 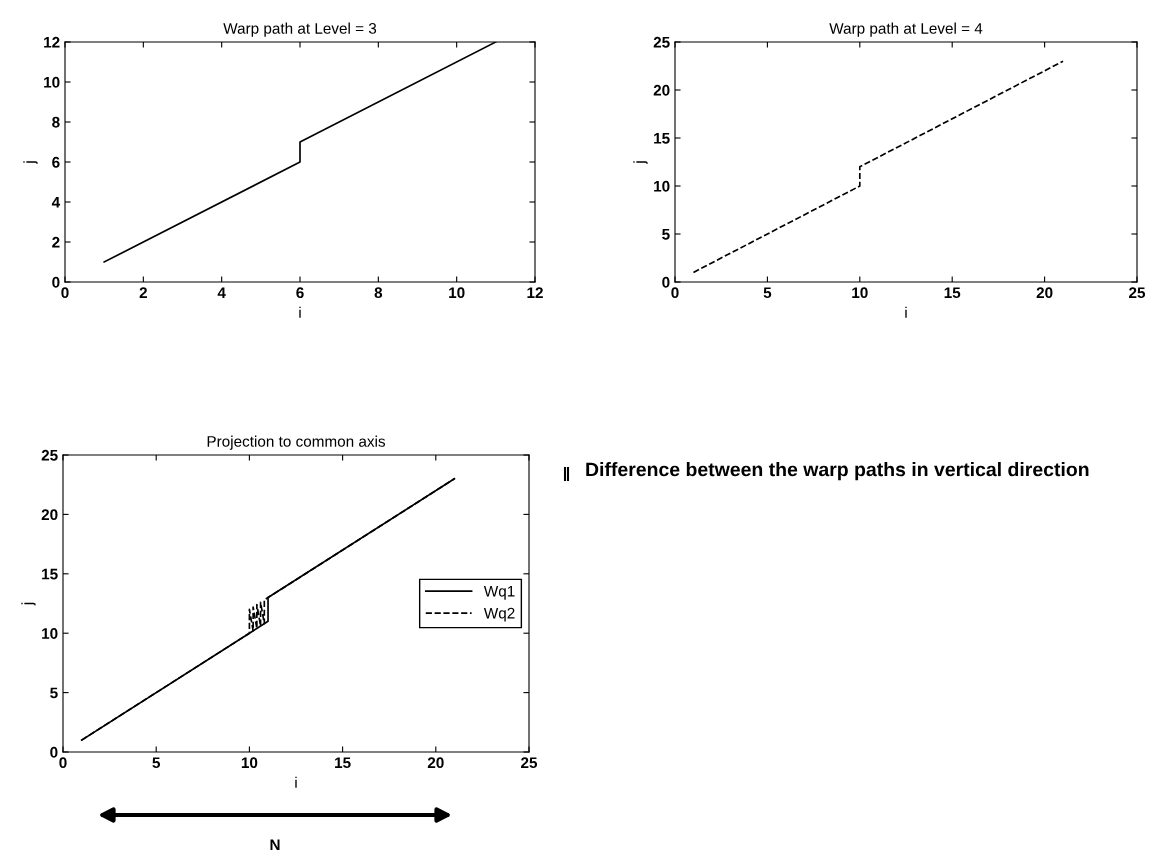 What do you see at coordinates (499, 614) in the screenshot?
I see `legend-label: Wq2` at bounding box center [499, 614].